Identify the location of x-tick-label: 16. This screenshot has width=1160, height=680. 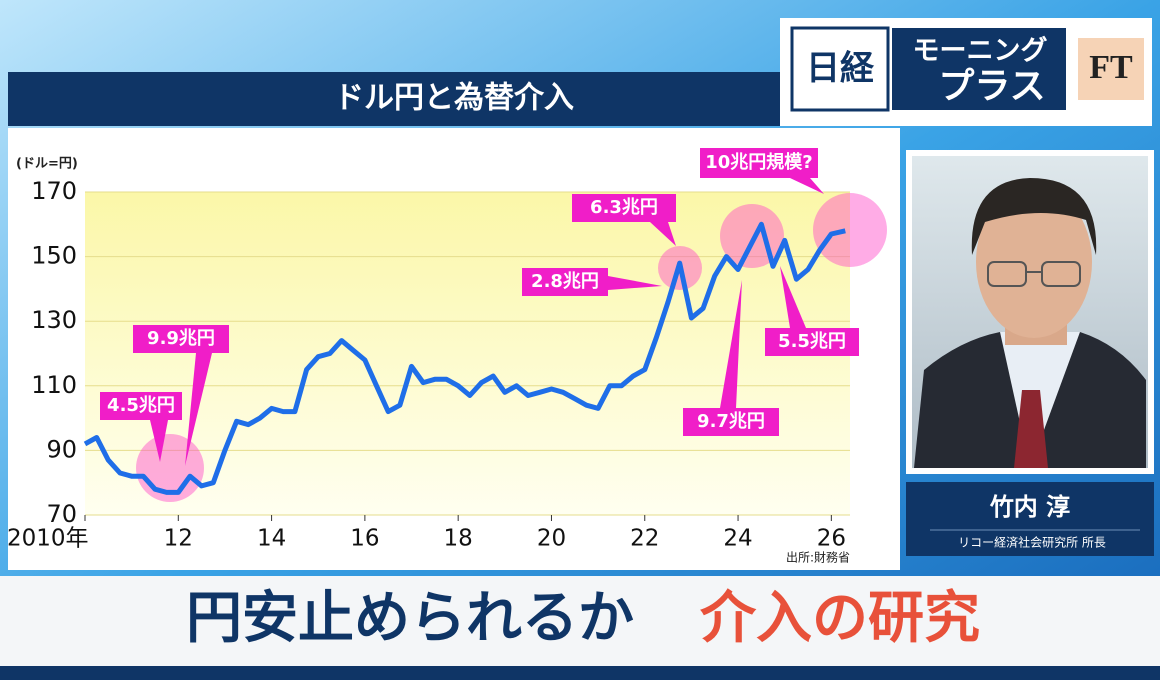
(364, 539).